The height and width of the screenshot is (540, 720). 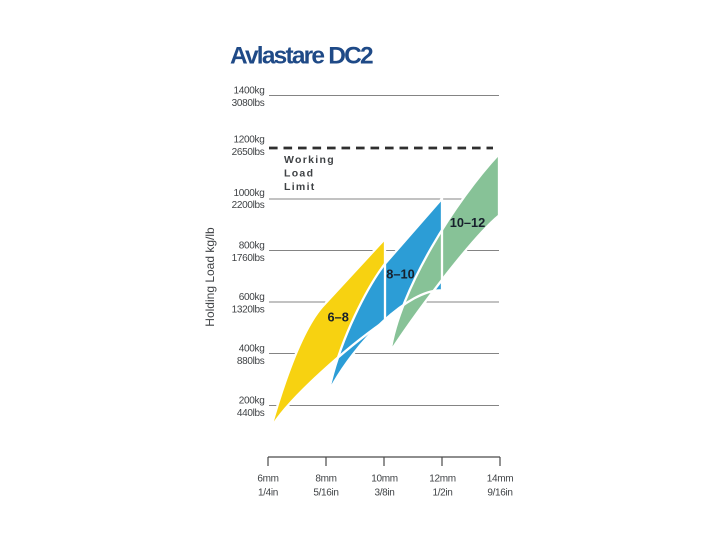 What do you see at coordinates (248, 140) in the screenshot?
I see `svg-text: 1200kg` at bounding box center [248, 140].